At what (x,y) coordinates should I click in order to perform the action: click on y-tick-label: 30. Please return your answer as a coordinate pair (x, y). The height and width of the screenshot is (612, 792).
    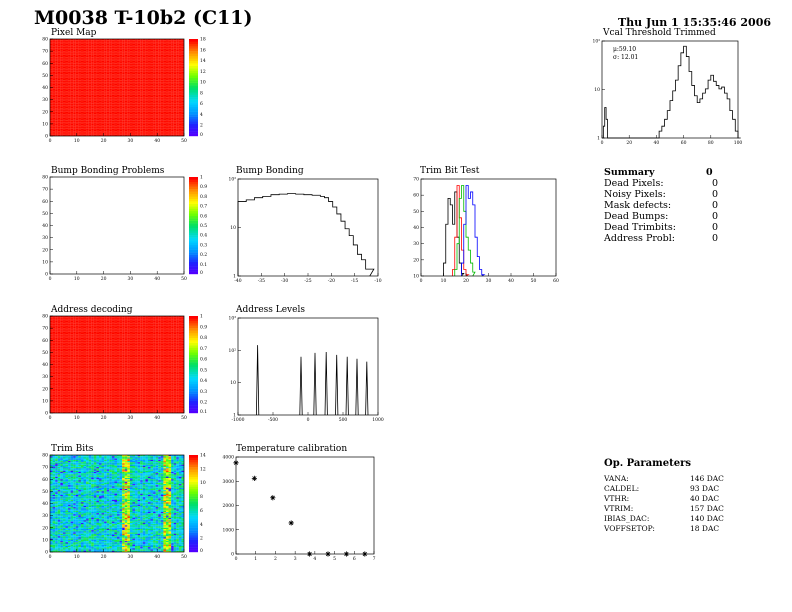
    Looking at the image, I should click on (45, 100).